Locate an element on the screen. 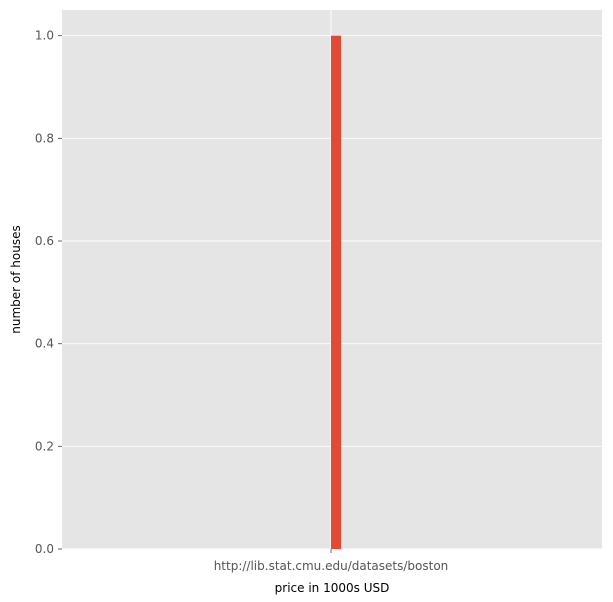 This screenshot has height=602, width=613. x-axis-ticks: http://lib.stat.cmu.edu/datasets/boston is located at coordinates (331, 561).